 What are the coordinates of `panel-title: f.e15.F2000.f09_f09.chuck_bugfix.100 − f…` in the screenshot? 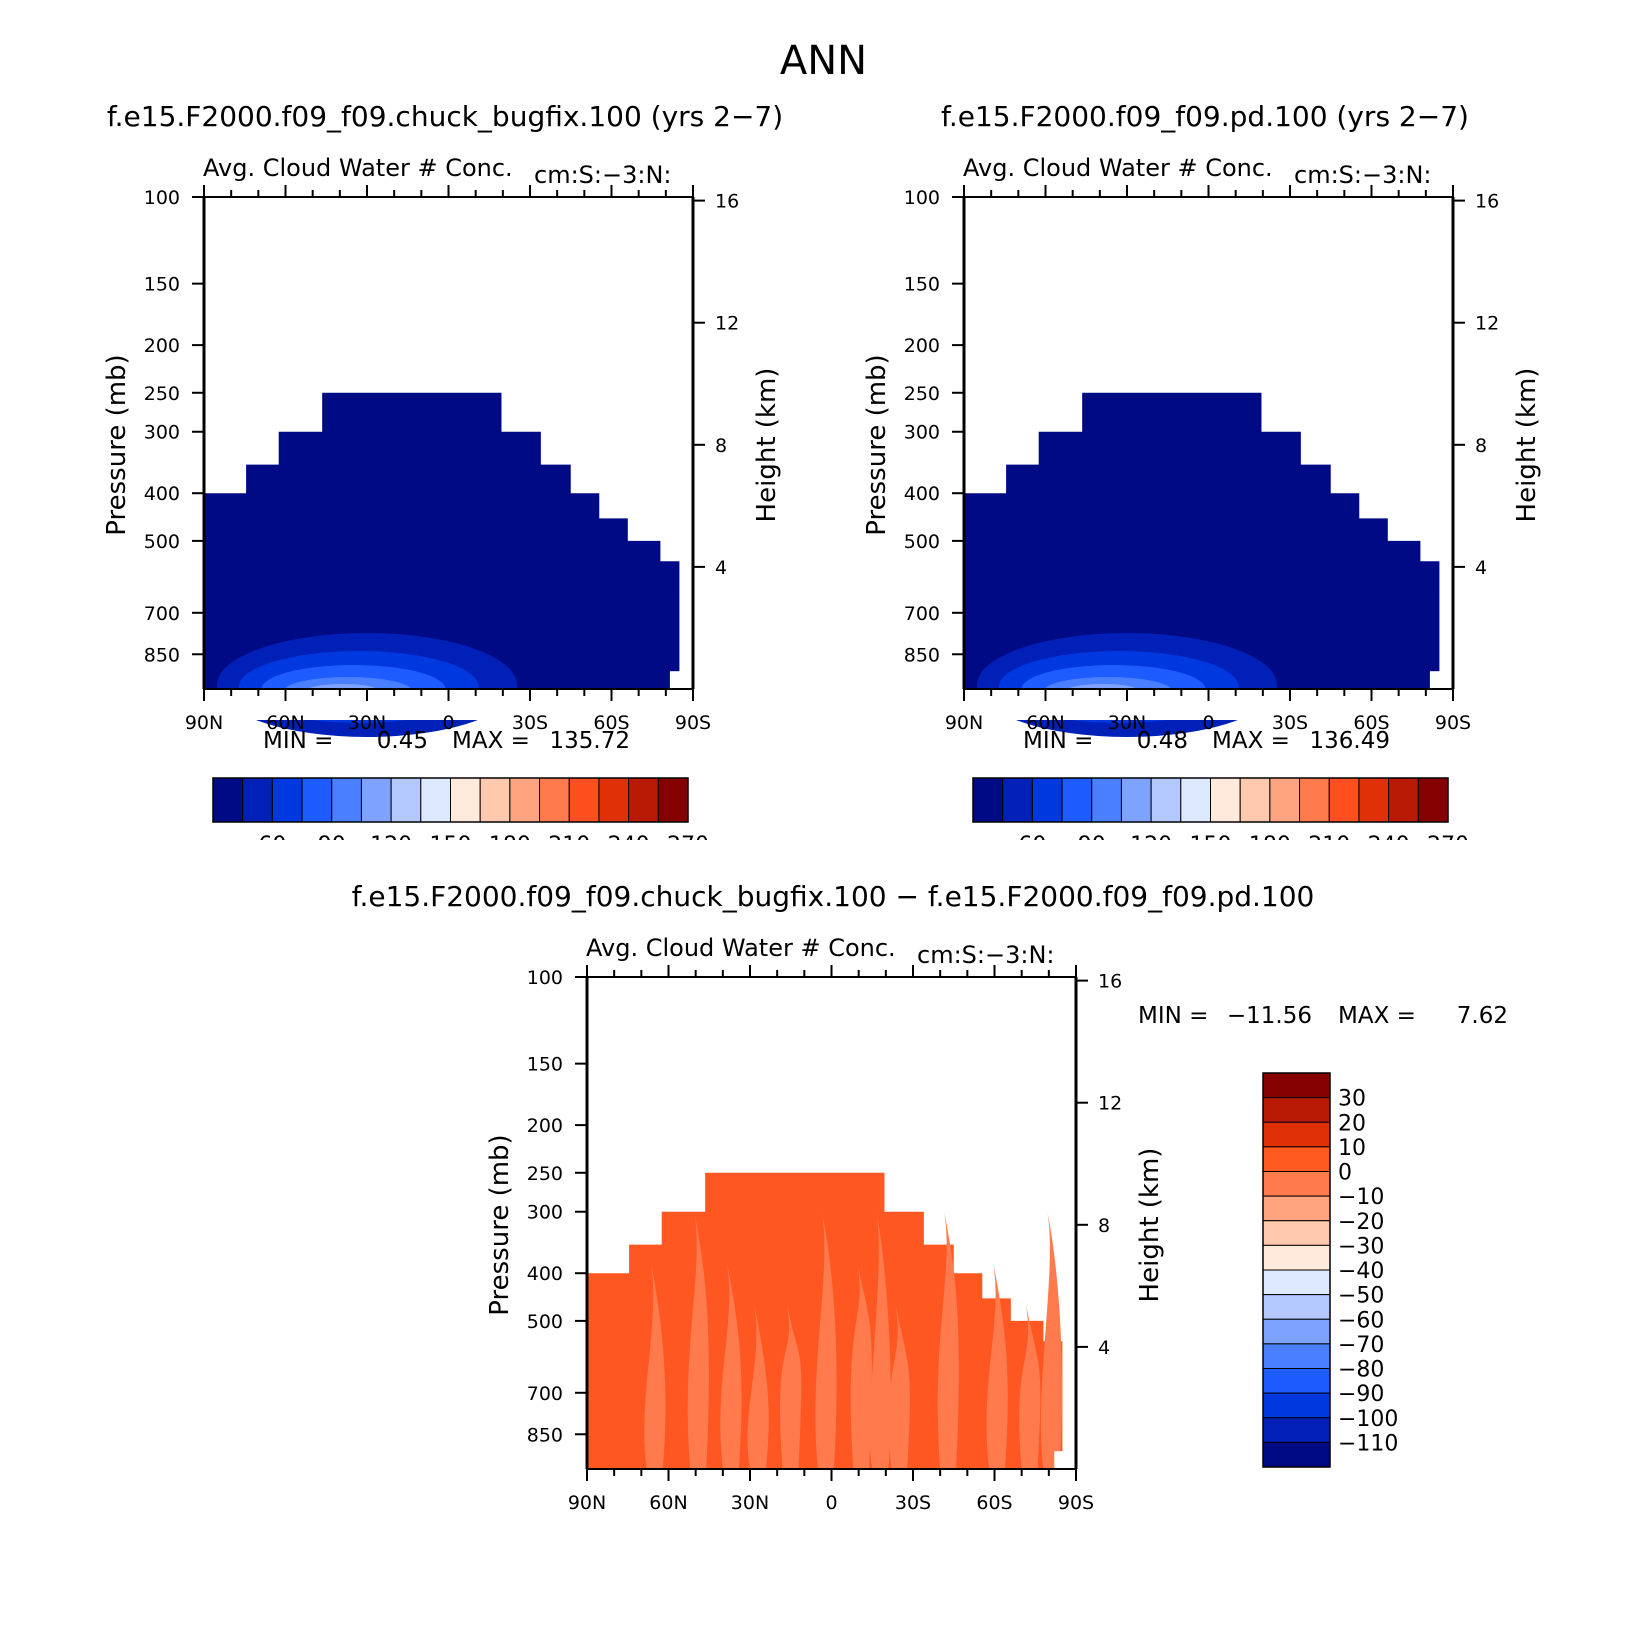 It's located at (833, 896).